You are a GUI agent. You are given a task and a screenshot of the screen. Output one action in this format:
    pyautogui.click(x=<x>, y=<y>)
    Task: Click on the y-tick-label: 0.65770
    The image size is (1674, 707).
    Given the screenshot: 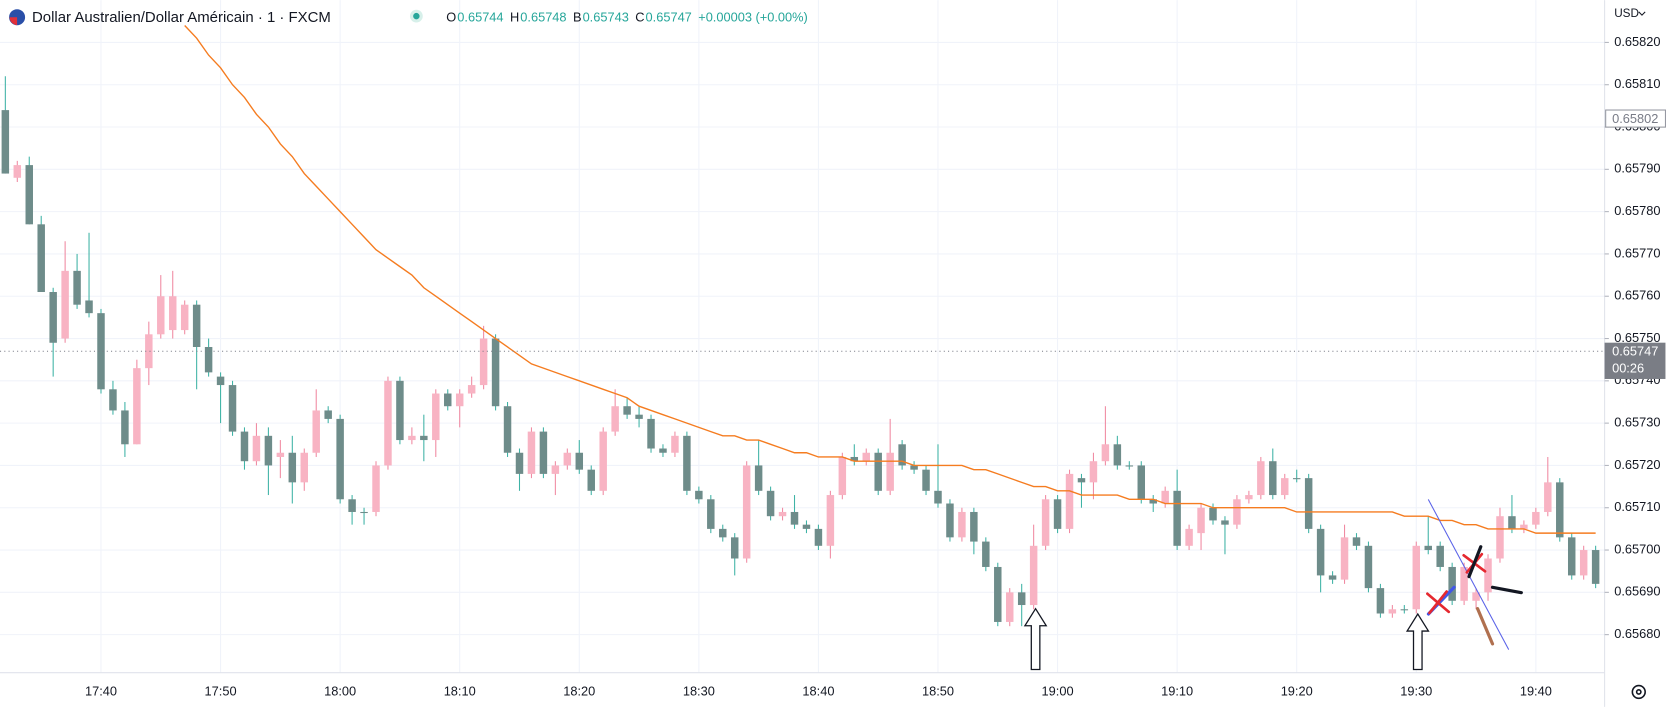 What is the action you would take?
    pyautogui.click(x=1637, y=252)
    